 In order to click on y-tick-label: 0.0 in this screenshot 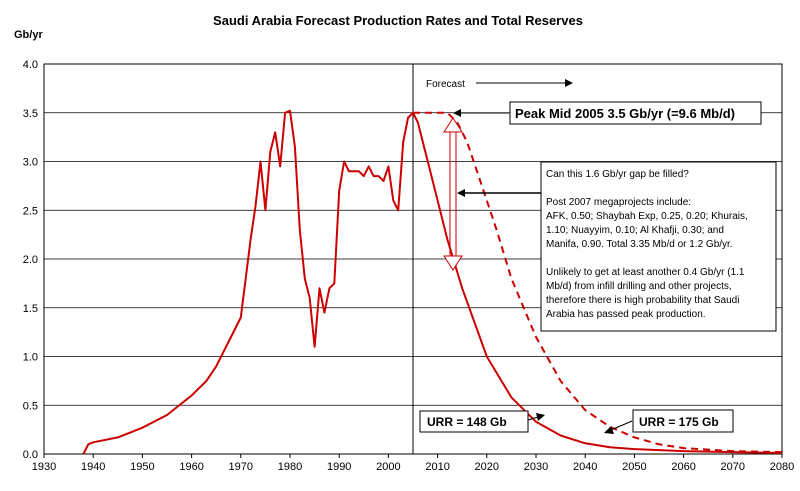, I will do `click(30, 455)`.